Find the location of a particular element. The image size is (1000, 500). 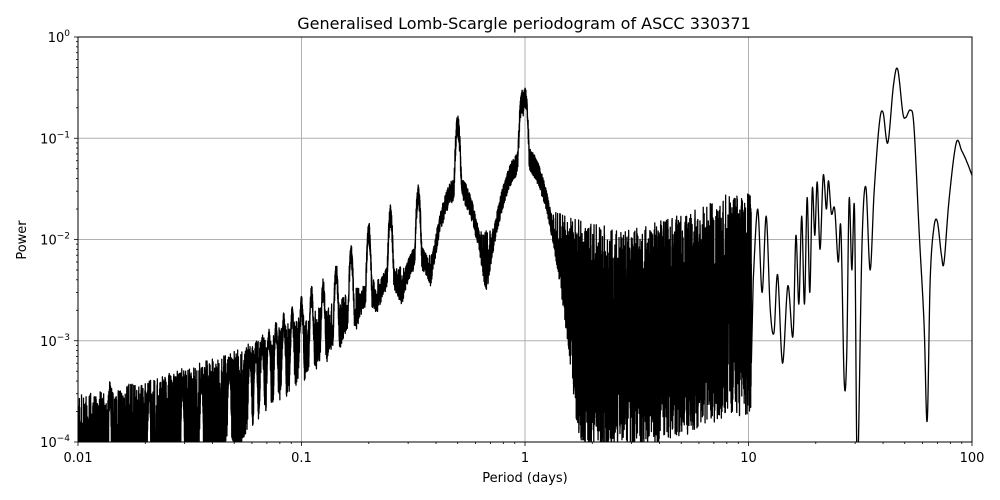

x-tick-label: 0.1 is located at coordinates (301, 458).